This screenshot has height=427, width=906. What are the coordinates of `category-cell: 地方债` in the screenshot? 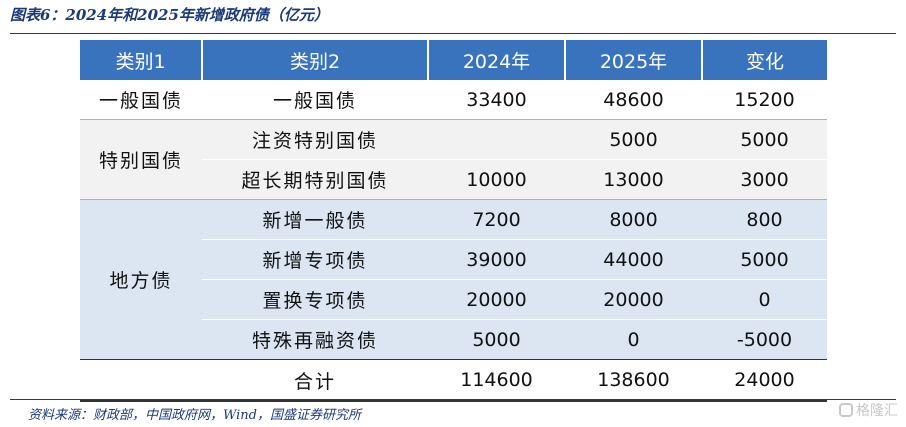 It's located at (141, 279).